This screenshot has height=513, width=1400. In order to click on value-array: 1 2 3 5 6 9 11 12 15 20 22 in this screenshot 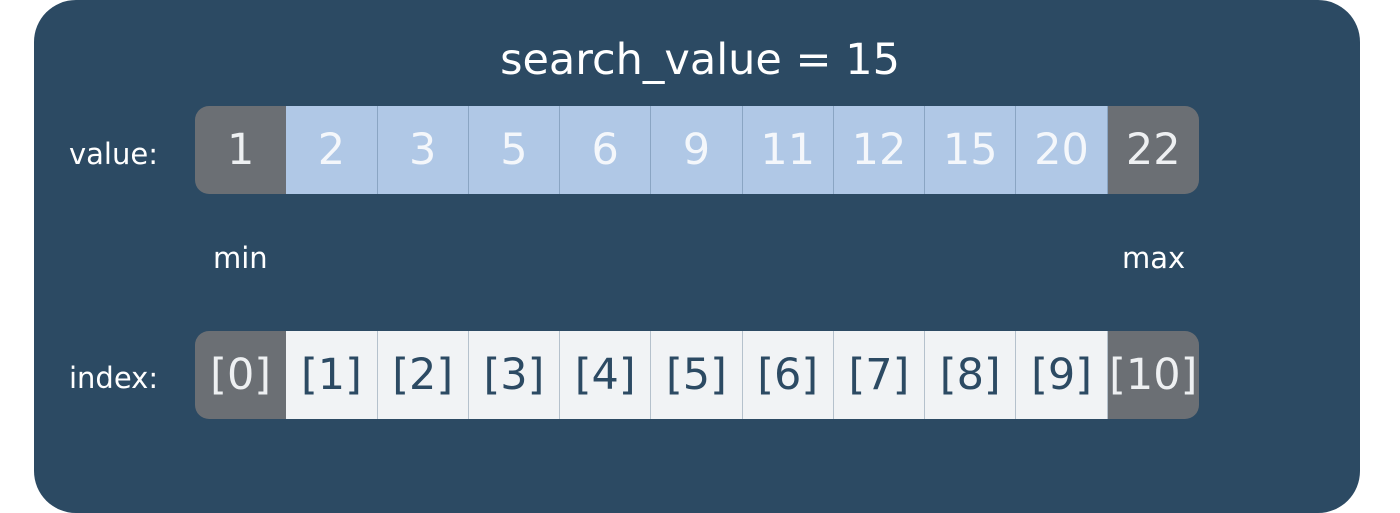, I will do `click(697, 150)`.